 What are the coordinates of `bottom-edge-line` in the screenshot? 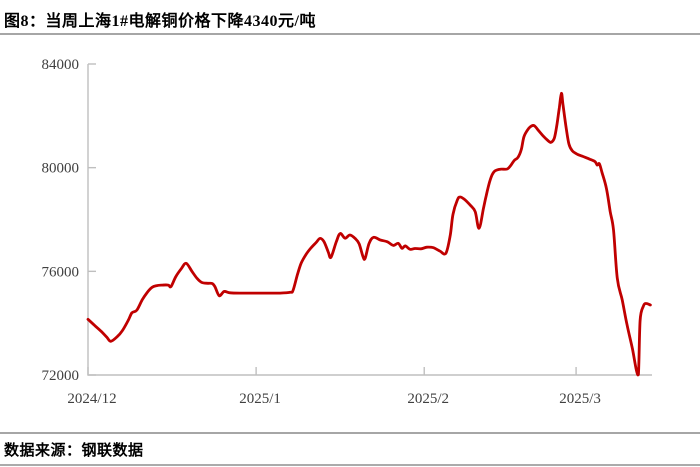 It's located at (350, 465).